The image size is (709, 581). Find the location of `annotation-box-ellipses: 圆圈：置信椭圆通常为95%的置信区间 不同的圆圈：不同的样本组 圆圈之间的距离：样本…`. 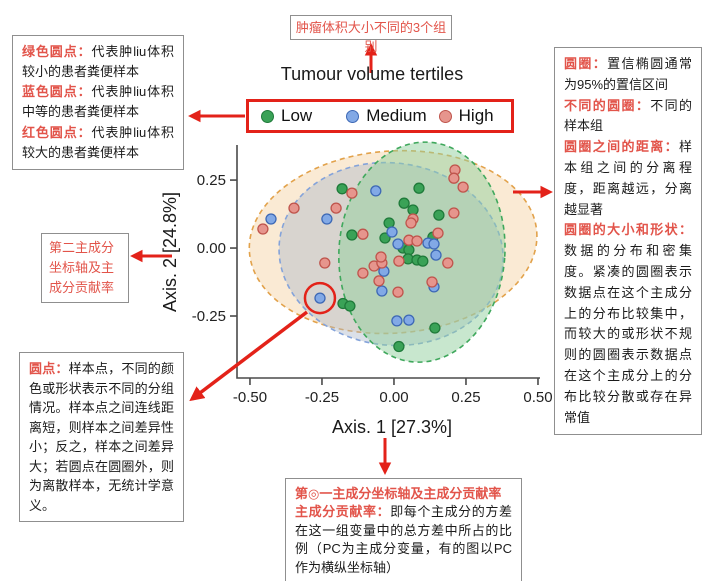

annotation-box-ellipses: 圆圈：置信椭圆通常为95%的置信区间 不同的圆圈：不同的样本组 圆圈之间的距离：样本… is located at coordinates (628, 241).